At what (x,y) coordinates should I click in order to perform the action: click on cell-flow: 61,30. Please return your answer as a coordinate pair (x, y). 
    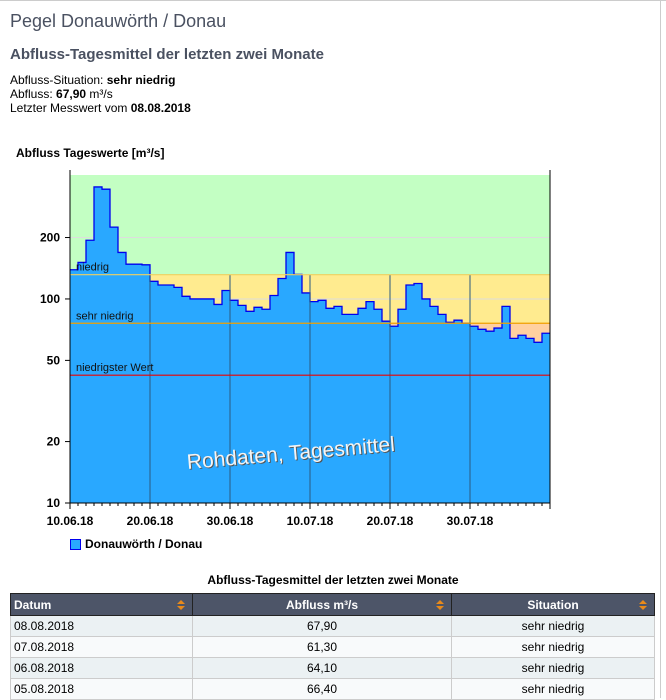
    Looking at the image, I should click on (322, 647).